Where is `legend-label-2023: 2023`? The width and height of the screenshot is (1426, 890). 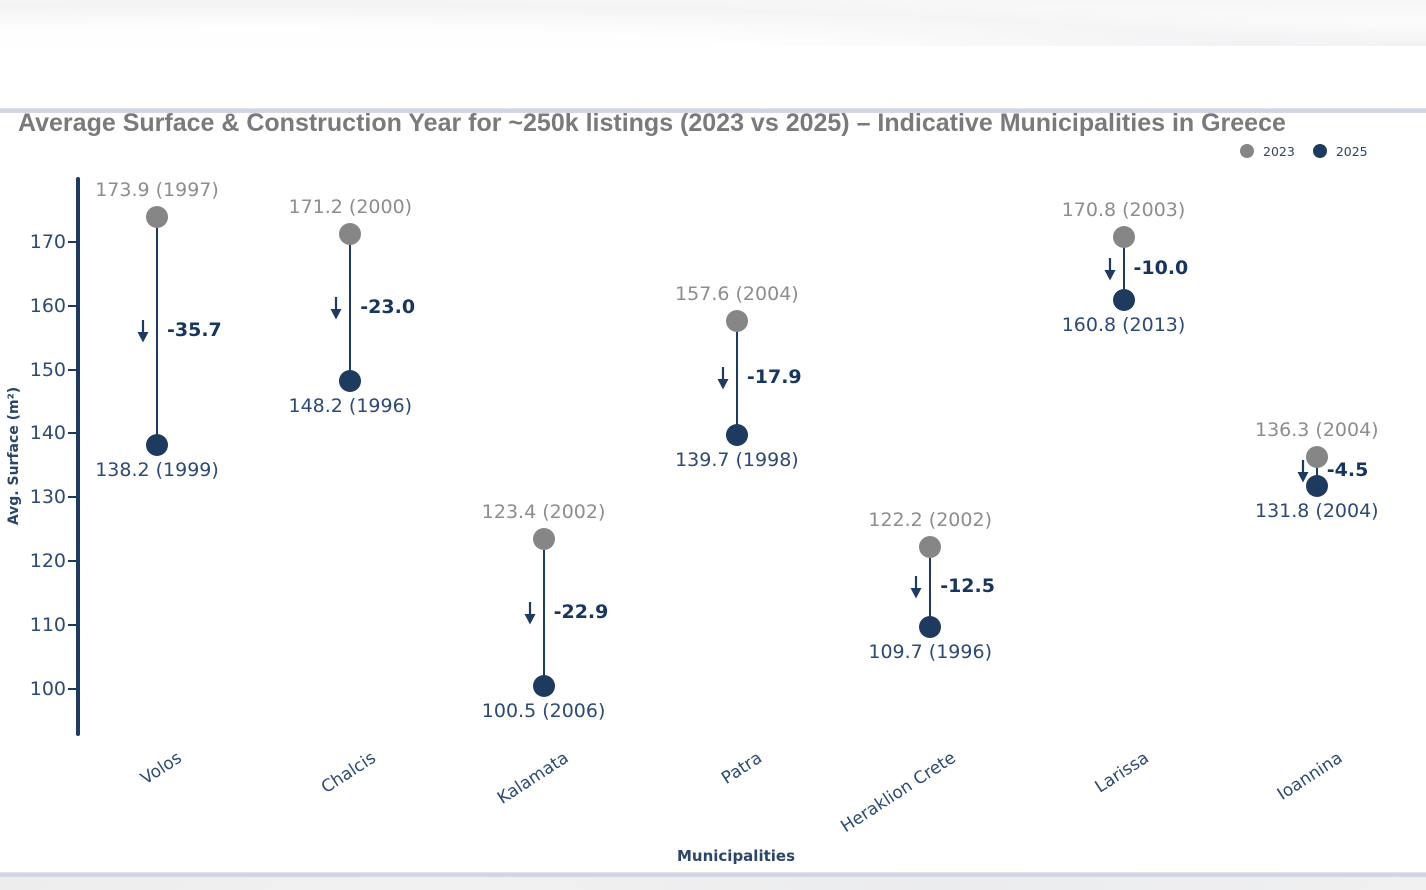 legend-label-2023: 2023 is located at coordinates (1279, 151).